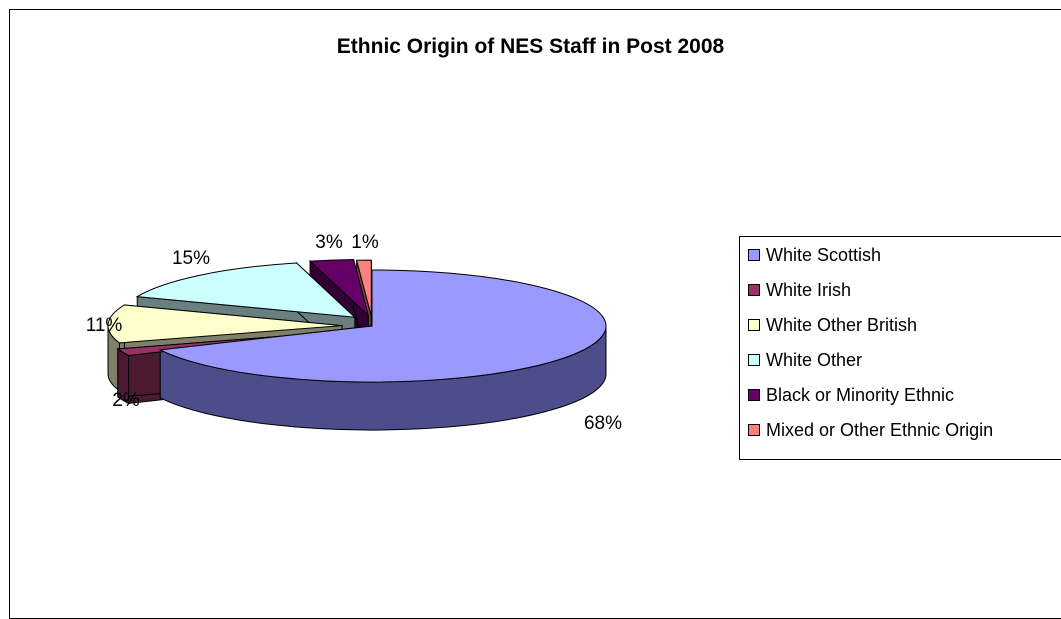  Describe the element at coordinates (842, 324) in the screenshot. I see `legend-label: White Other British` at that location.